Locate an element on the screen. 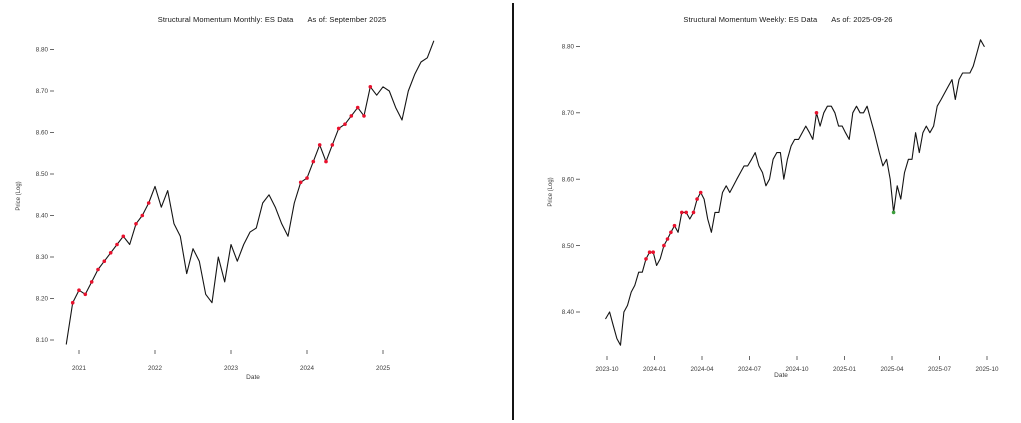 The image size is (1021, 423). weekly-x-tick-label: 2025-07 is located at coordinates (940, 369).